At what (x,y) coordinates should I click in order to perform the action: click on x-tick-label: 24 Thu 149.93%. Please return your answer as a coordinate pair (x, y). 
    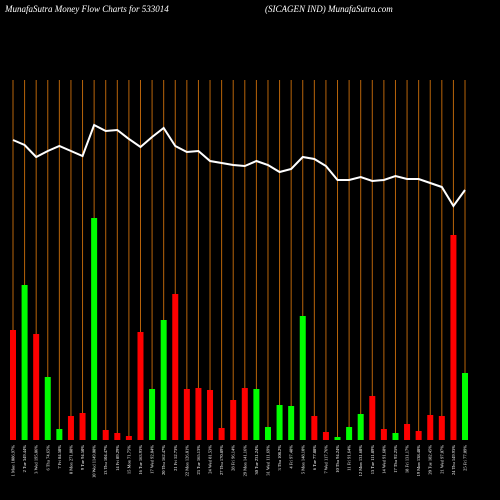
    Looking at the image, I should click on (453, 460).